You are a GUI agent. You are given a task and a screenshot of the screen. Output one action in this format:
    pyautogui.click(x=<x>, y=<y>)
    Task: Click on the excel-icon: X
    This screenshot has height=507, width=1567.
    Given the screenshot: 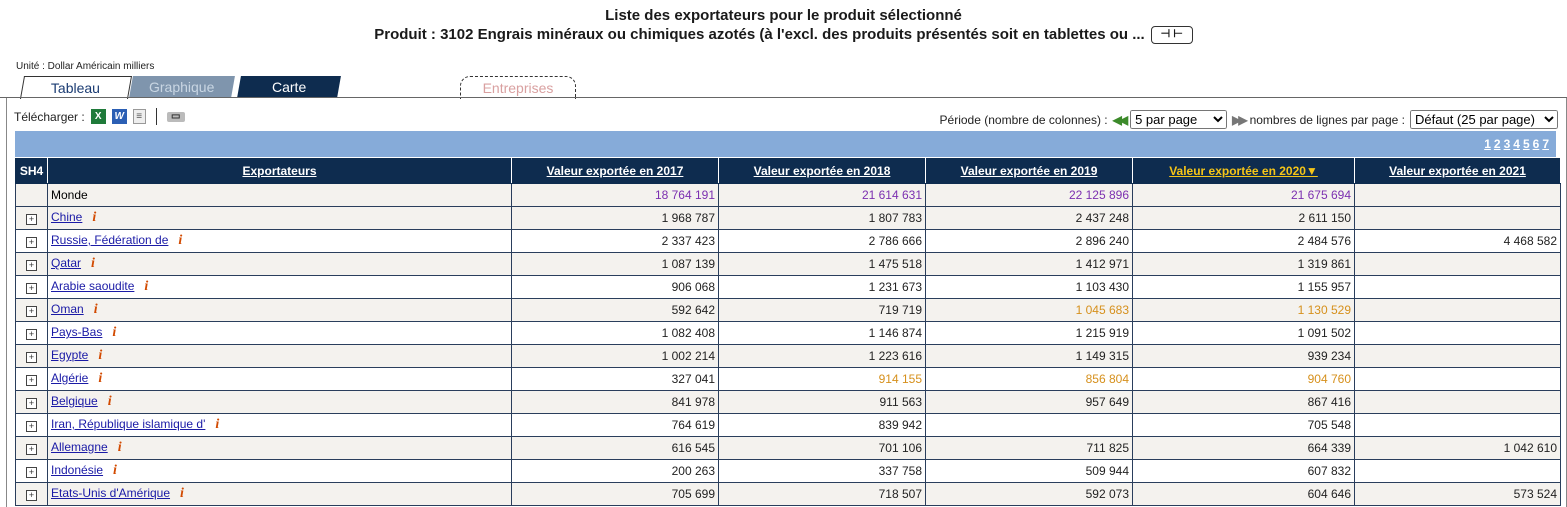 What is the action you would take?
    pyautogui.click(x=98, y=116)
    